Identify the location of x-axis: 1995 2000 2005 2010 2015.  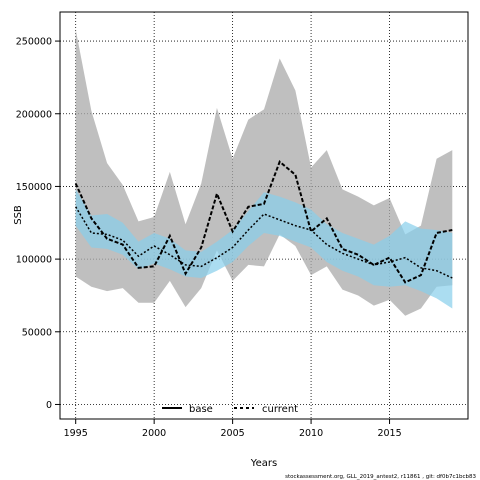
(233, 429).